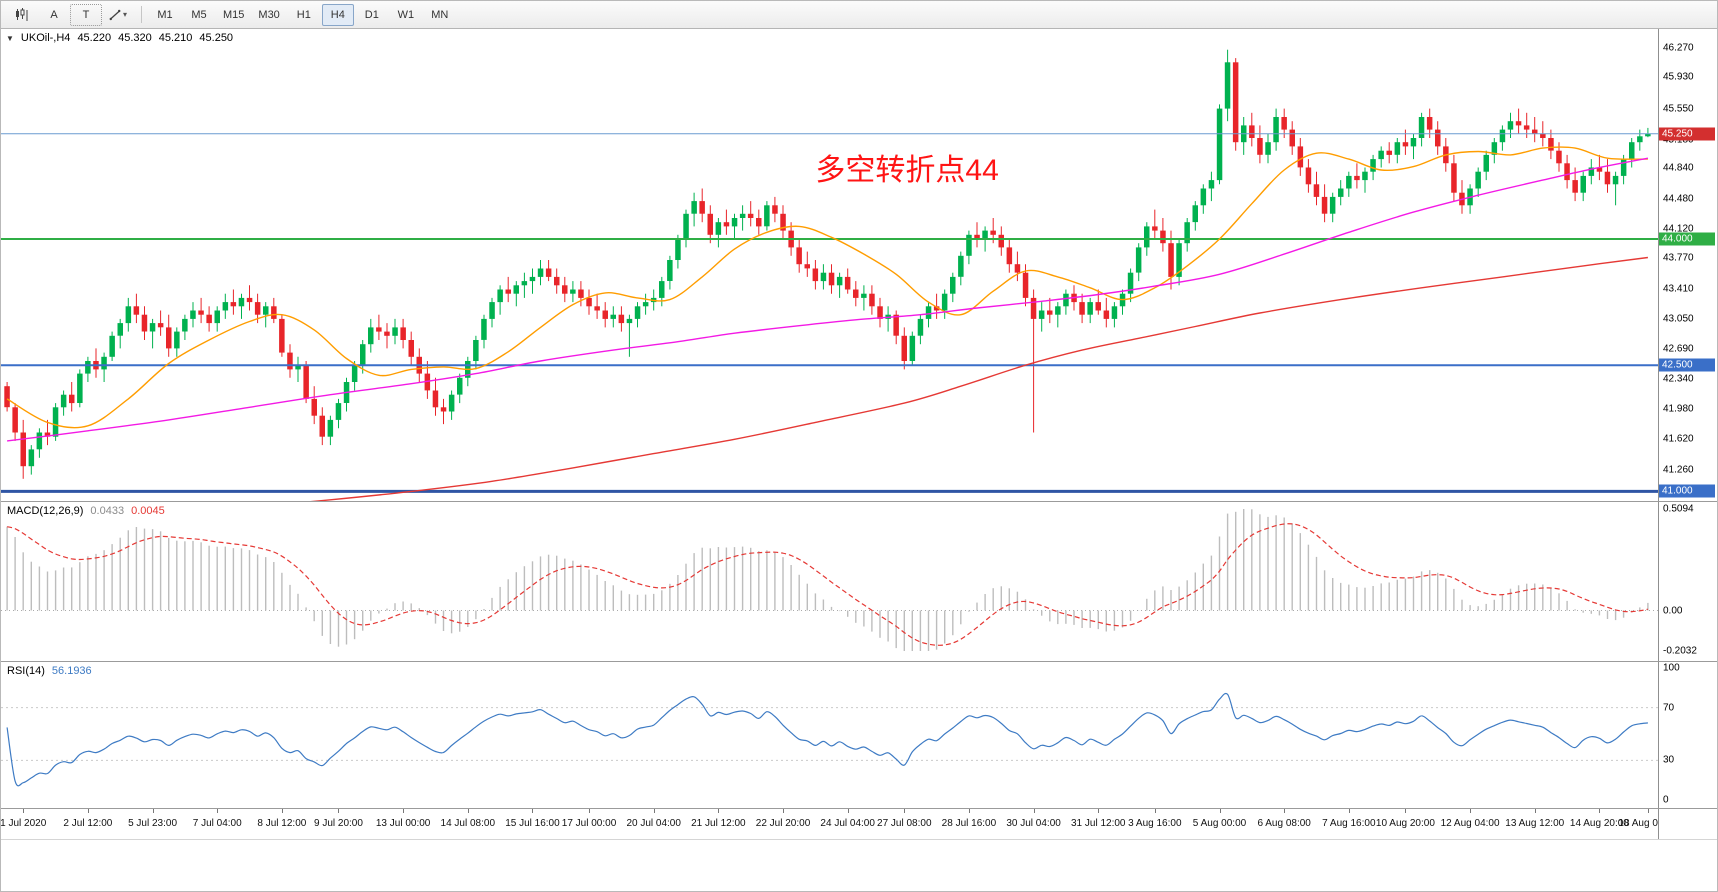 The image size is (1718, 892). What do you see at coordinates (859, 15) in the screenshot?
I see `toolbar: A T ▾ M1 M5 M15 M30 H1 H4 D1 W1 MN` at bounding box center [859, 15].